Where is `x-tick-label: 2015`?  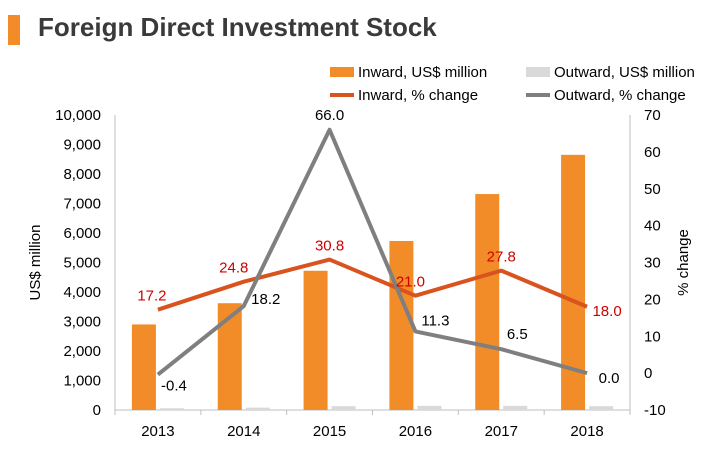 x-tick-label: 2015 is located at coordinates (329, 431).